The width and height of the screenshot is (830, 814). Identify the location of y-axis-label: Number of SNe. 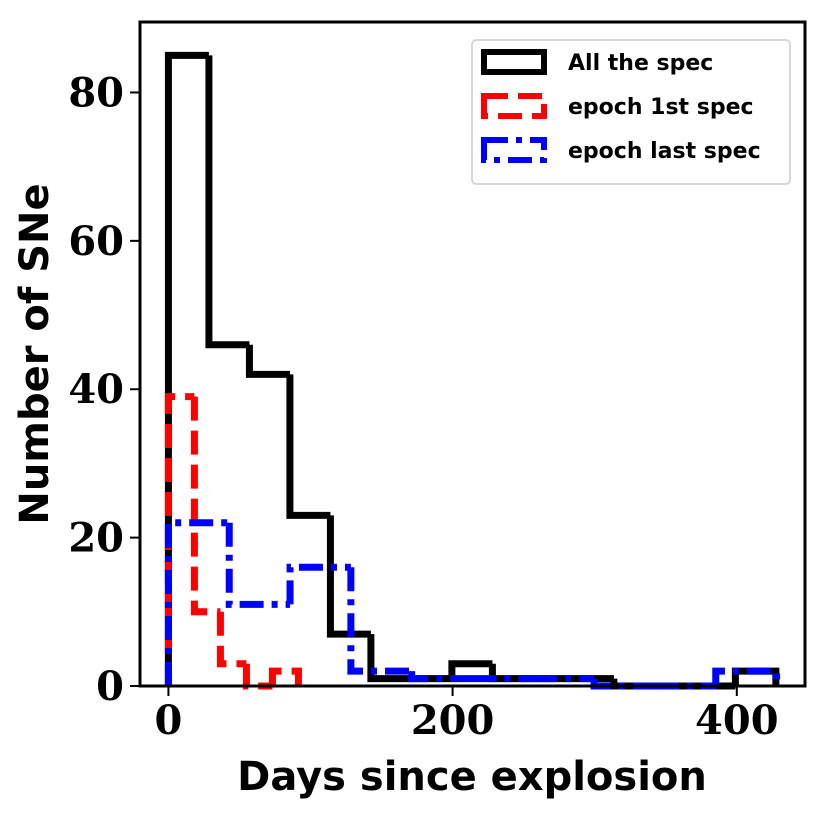
(35, 353).